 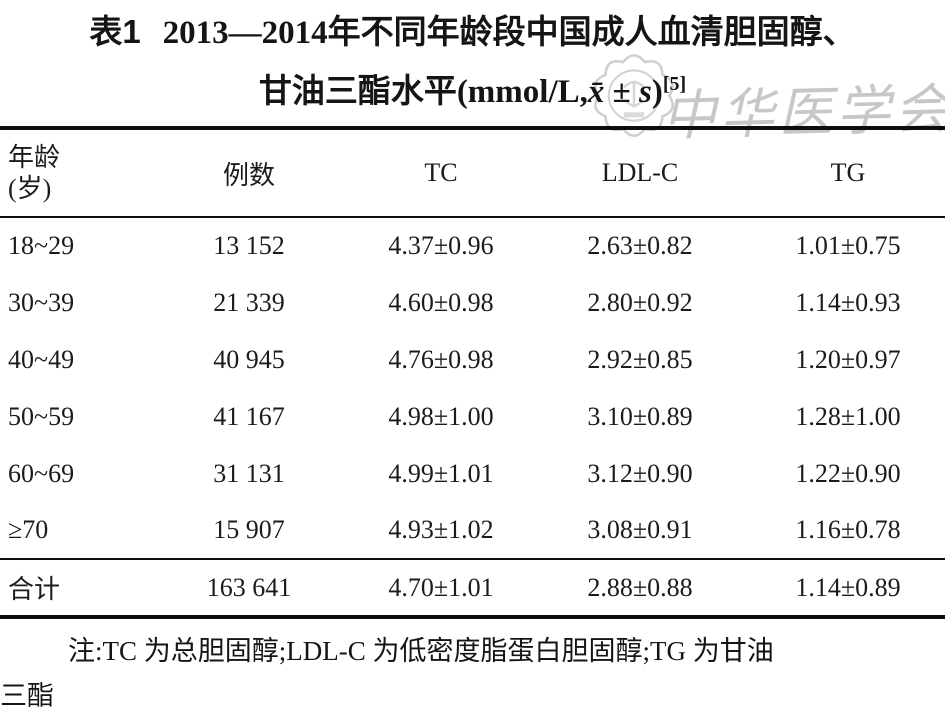 I want to click on cell-age: ≥70, so click(x=28, y=529).